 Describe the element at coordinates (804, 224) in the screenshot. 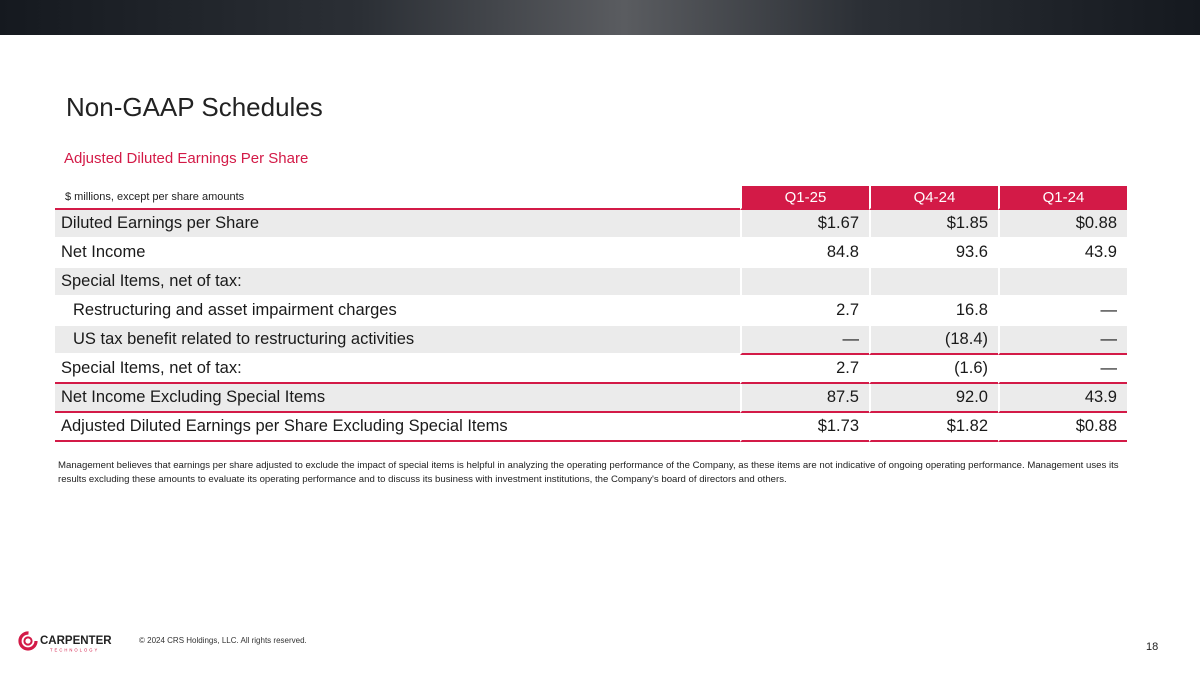

I see `cell-value: $1.67` at that location.